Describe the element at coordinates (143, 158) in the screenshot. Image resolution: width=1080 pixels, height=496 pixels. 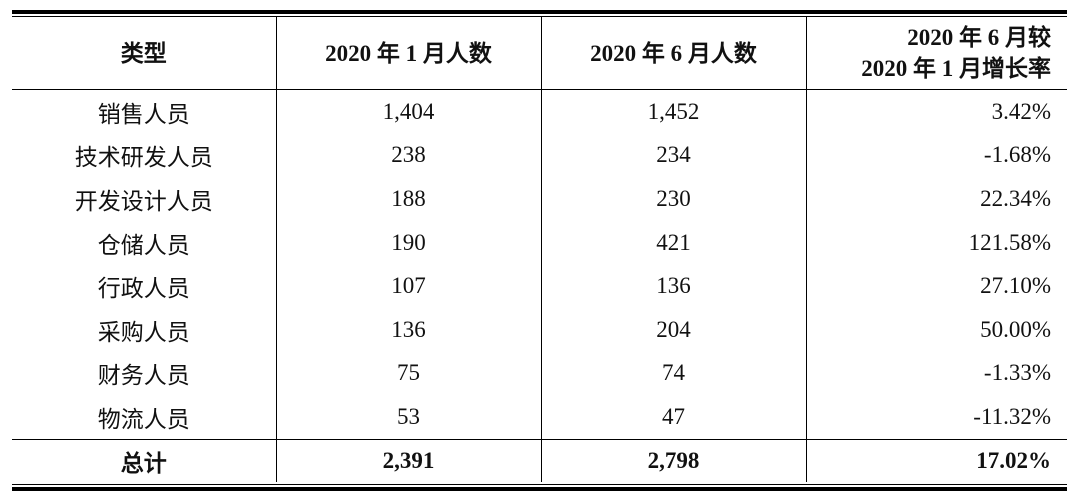
I see `cell: 技术研发人员` at that location.